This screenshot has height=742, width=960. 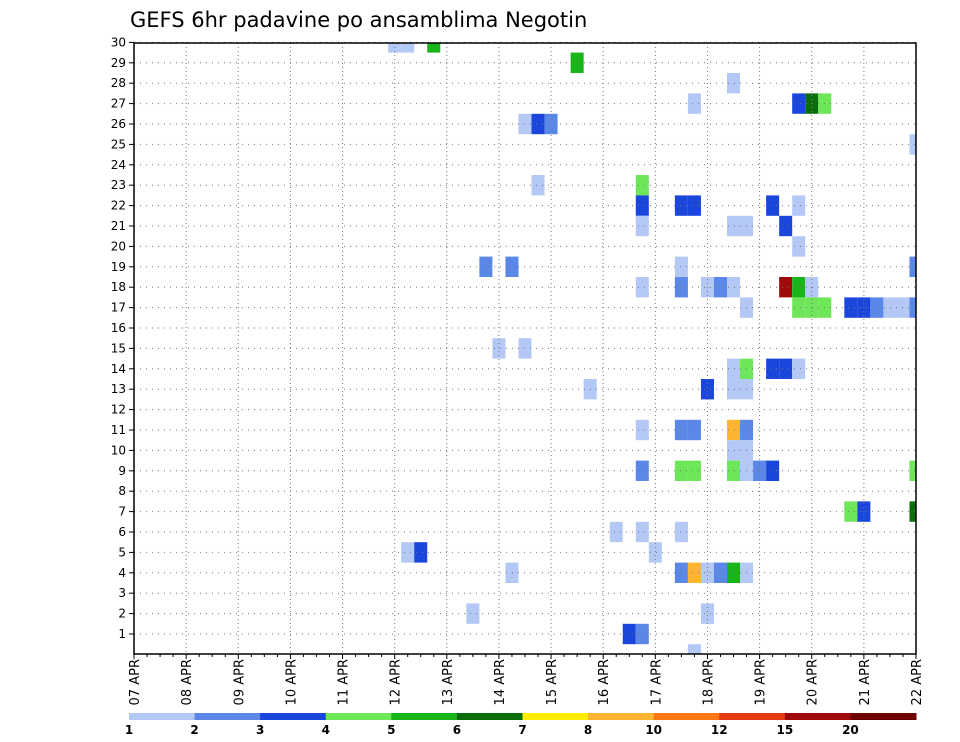 I want to click on x-tick-label: 13 APR, so click(x=448, y=682).